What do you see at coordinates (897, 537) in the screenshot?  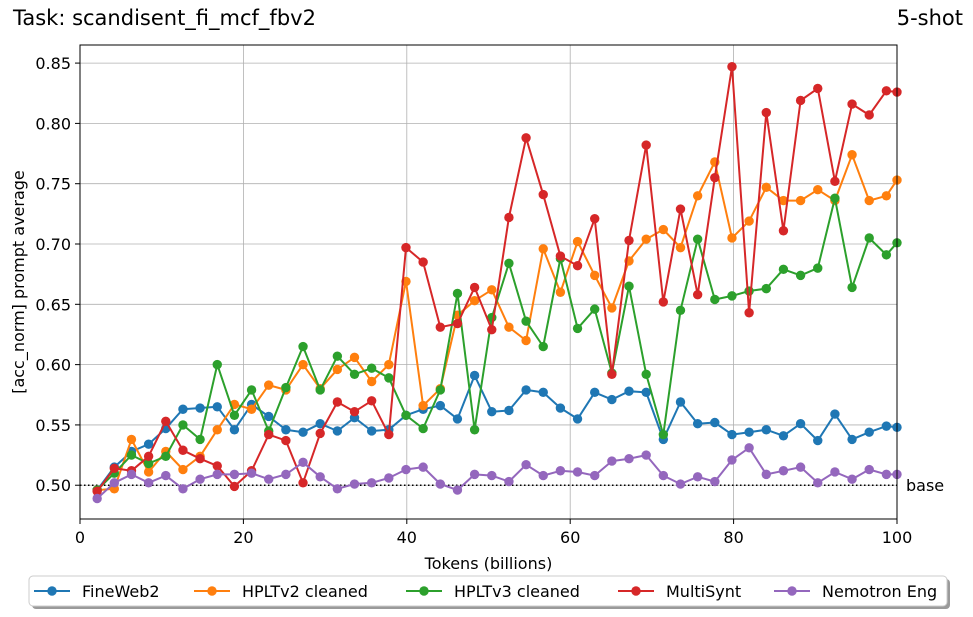 I see `x-tick-label: 100` at bounding box center [897, 537].